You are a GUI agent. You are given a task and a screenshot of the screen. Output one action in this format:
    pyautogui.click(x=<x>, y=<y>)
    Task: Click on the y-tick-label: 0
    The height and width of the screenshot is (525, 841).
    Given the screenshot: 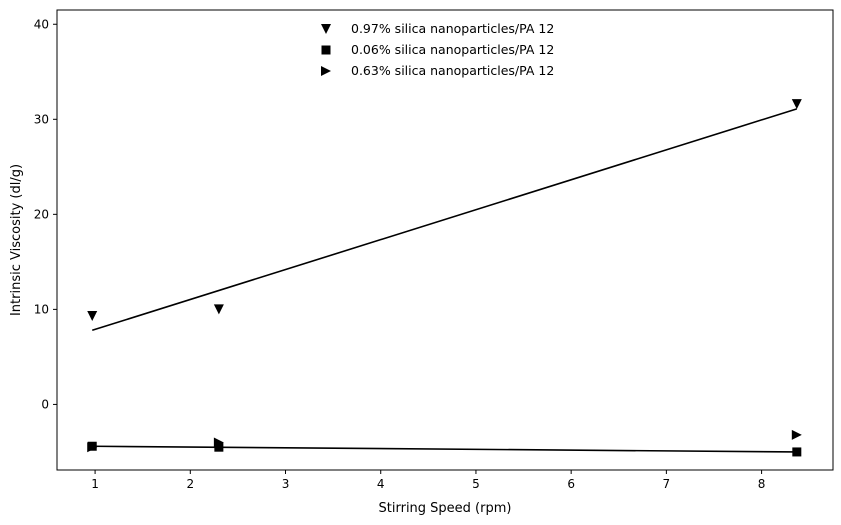 What is the action you would take?
    pyautogui.click(x=45, y=404)
    